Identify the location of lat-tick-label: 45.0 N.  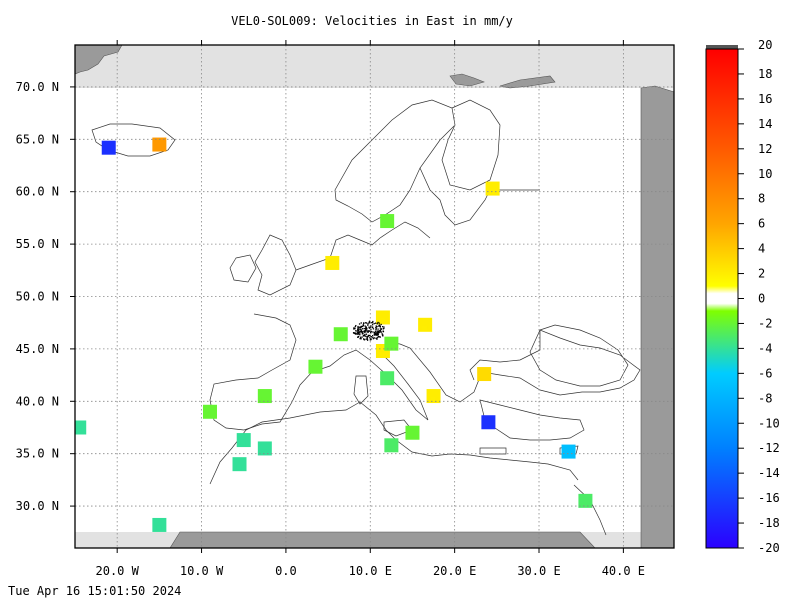
(37, 349).